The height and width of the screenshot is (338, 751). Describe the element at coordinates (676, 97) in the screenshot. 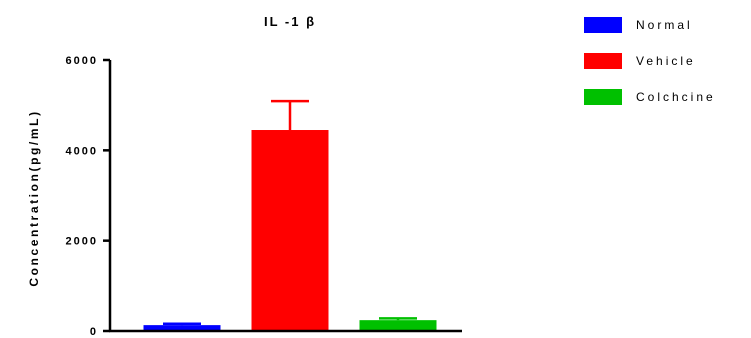

I see `legend-label-colchcine: Colchcine` at that location.